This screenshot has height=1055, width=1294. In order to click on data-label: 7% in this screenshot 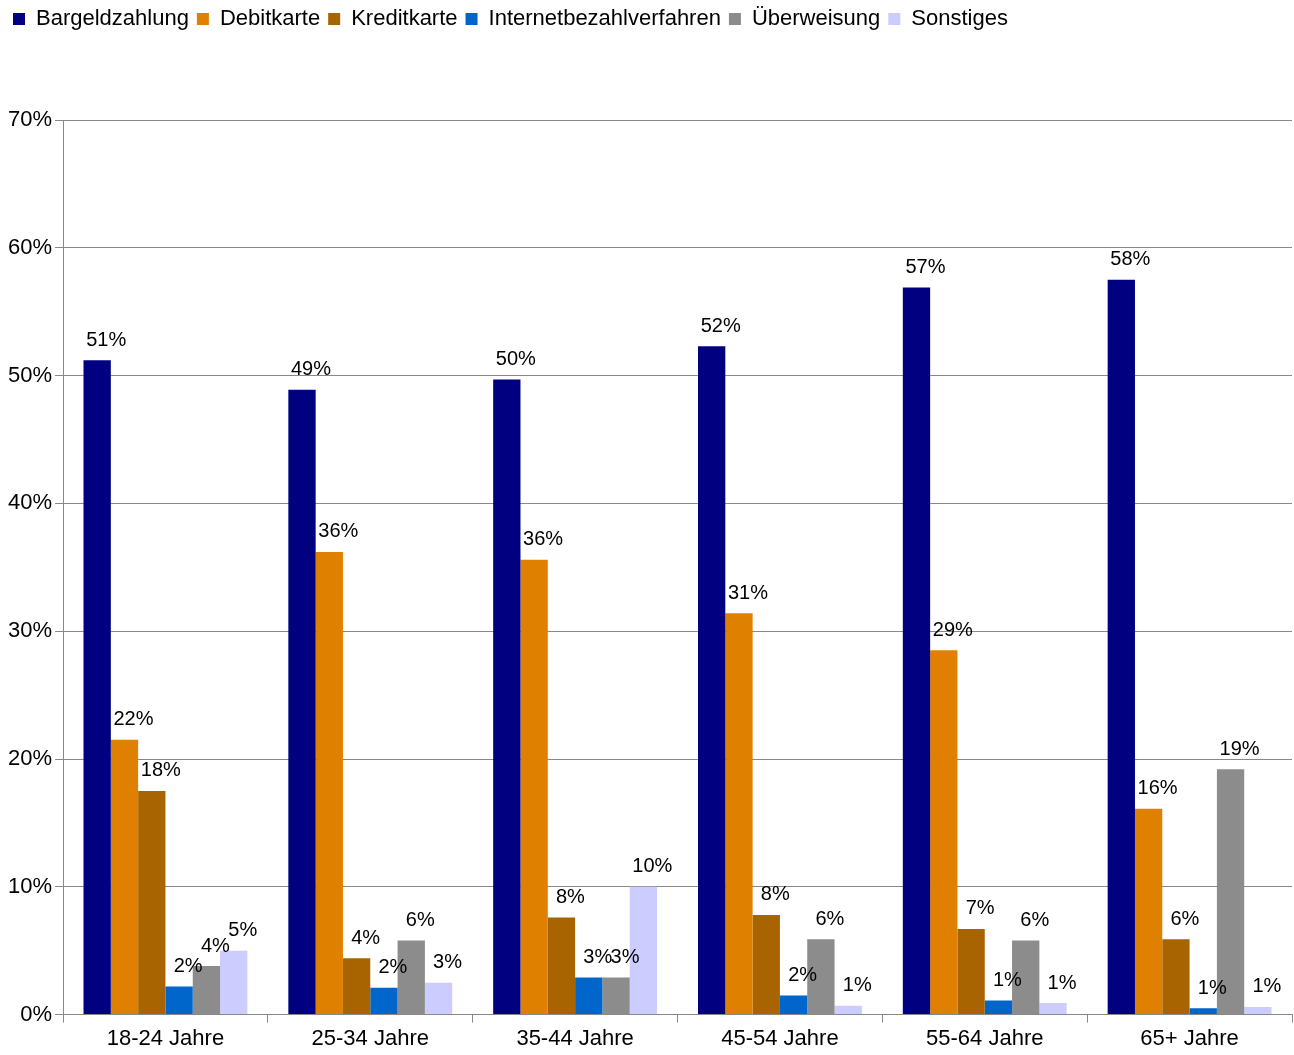, I will do `click(980, 907)`.